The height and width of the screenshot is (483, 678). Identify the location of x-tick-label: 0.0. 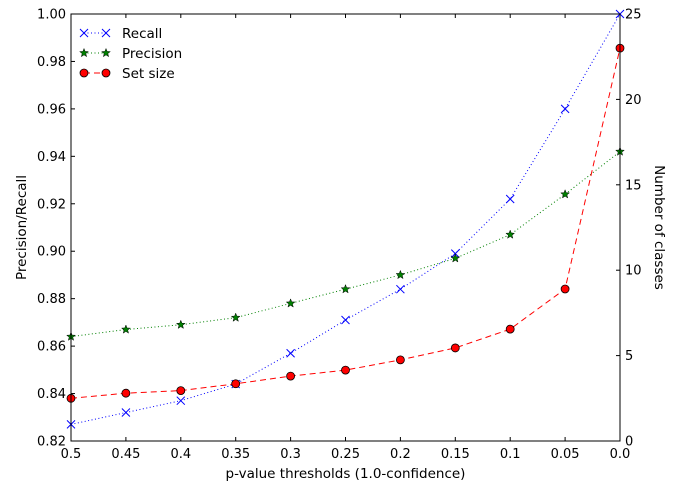
(620, 454).